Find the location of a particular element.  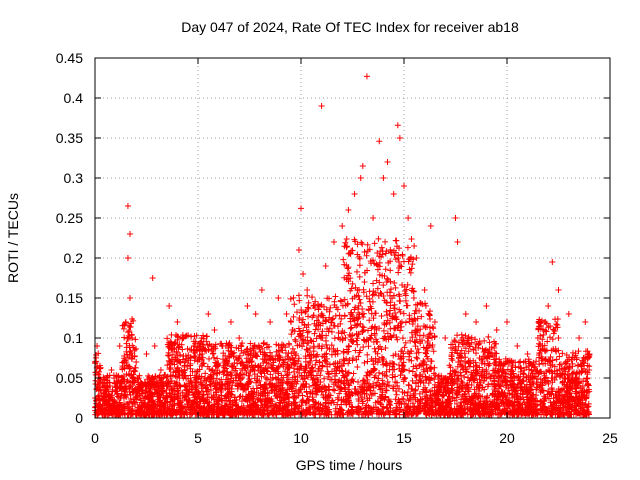

x-tick-label: 0 is located at coordinates (95, 438).